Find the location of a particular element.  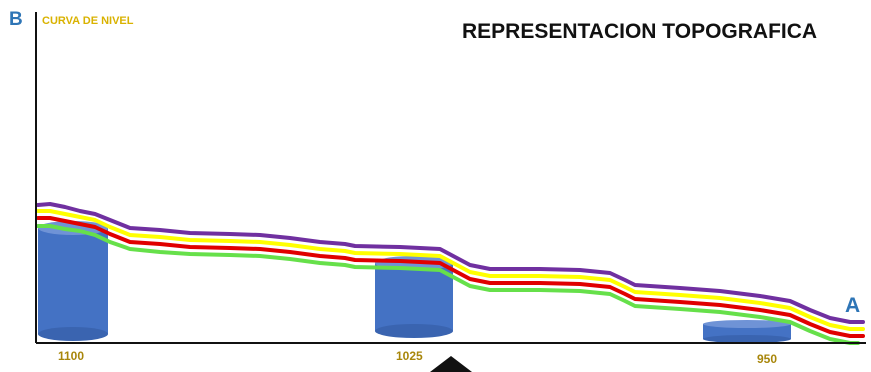

point-a-label: A is located at coordinates (853, 305).